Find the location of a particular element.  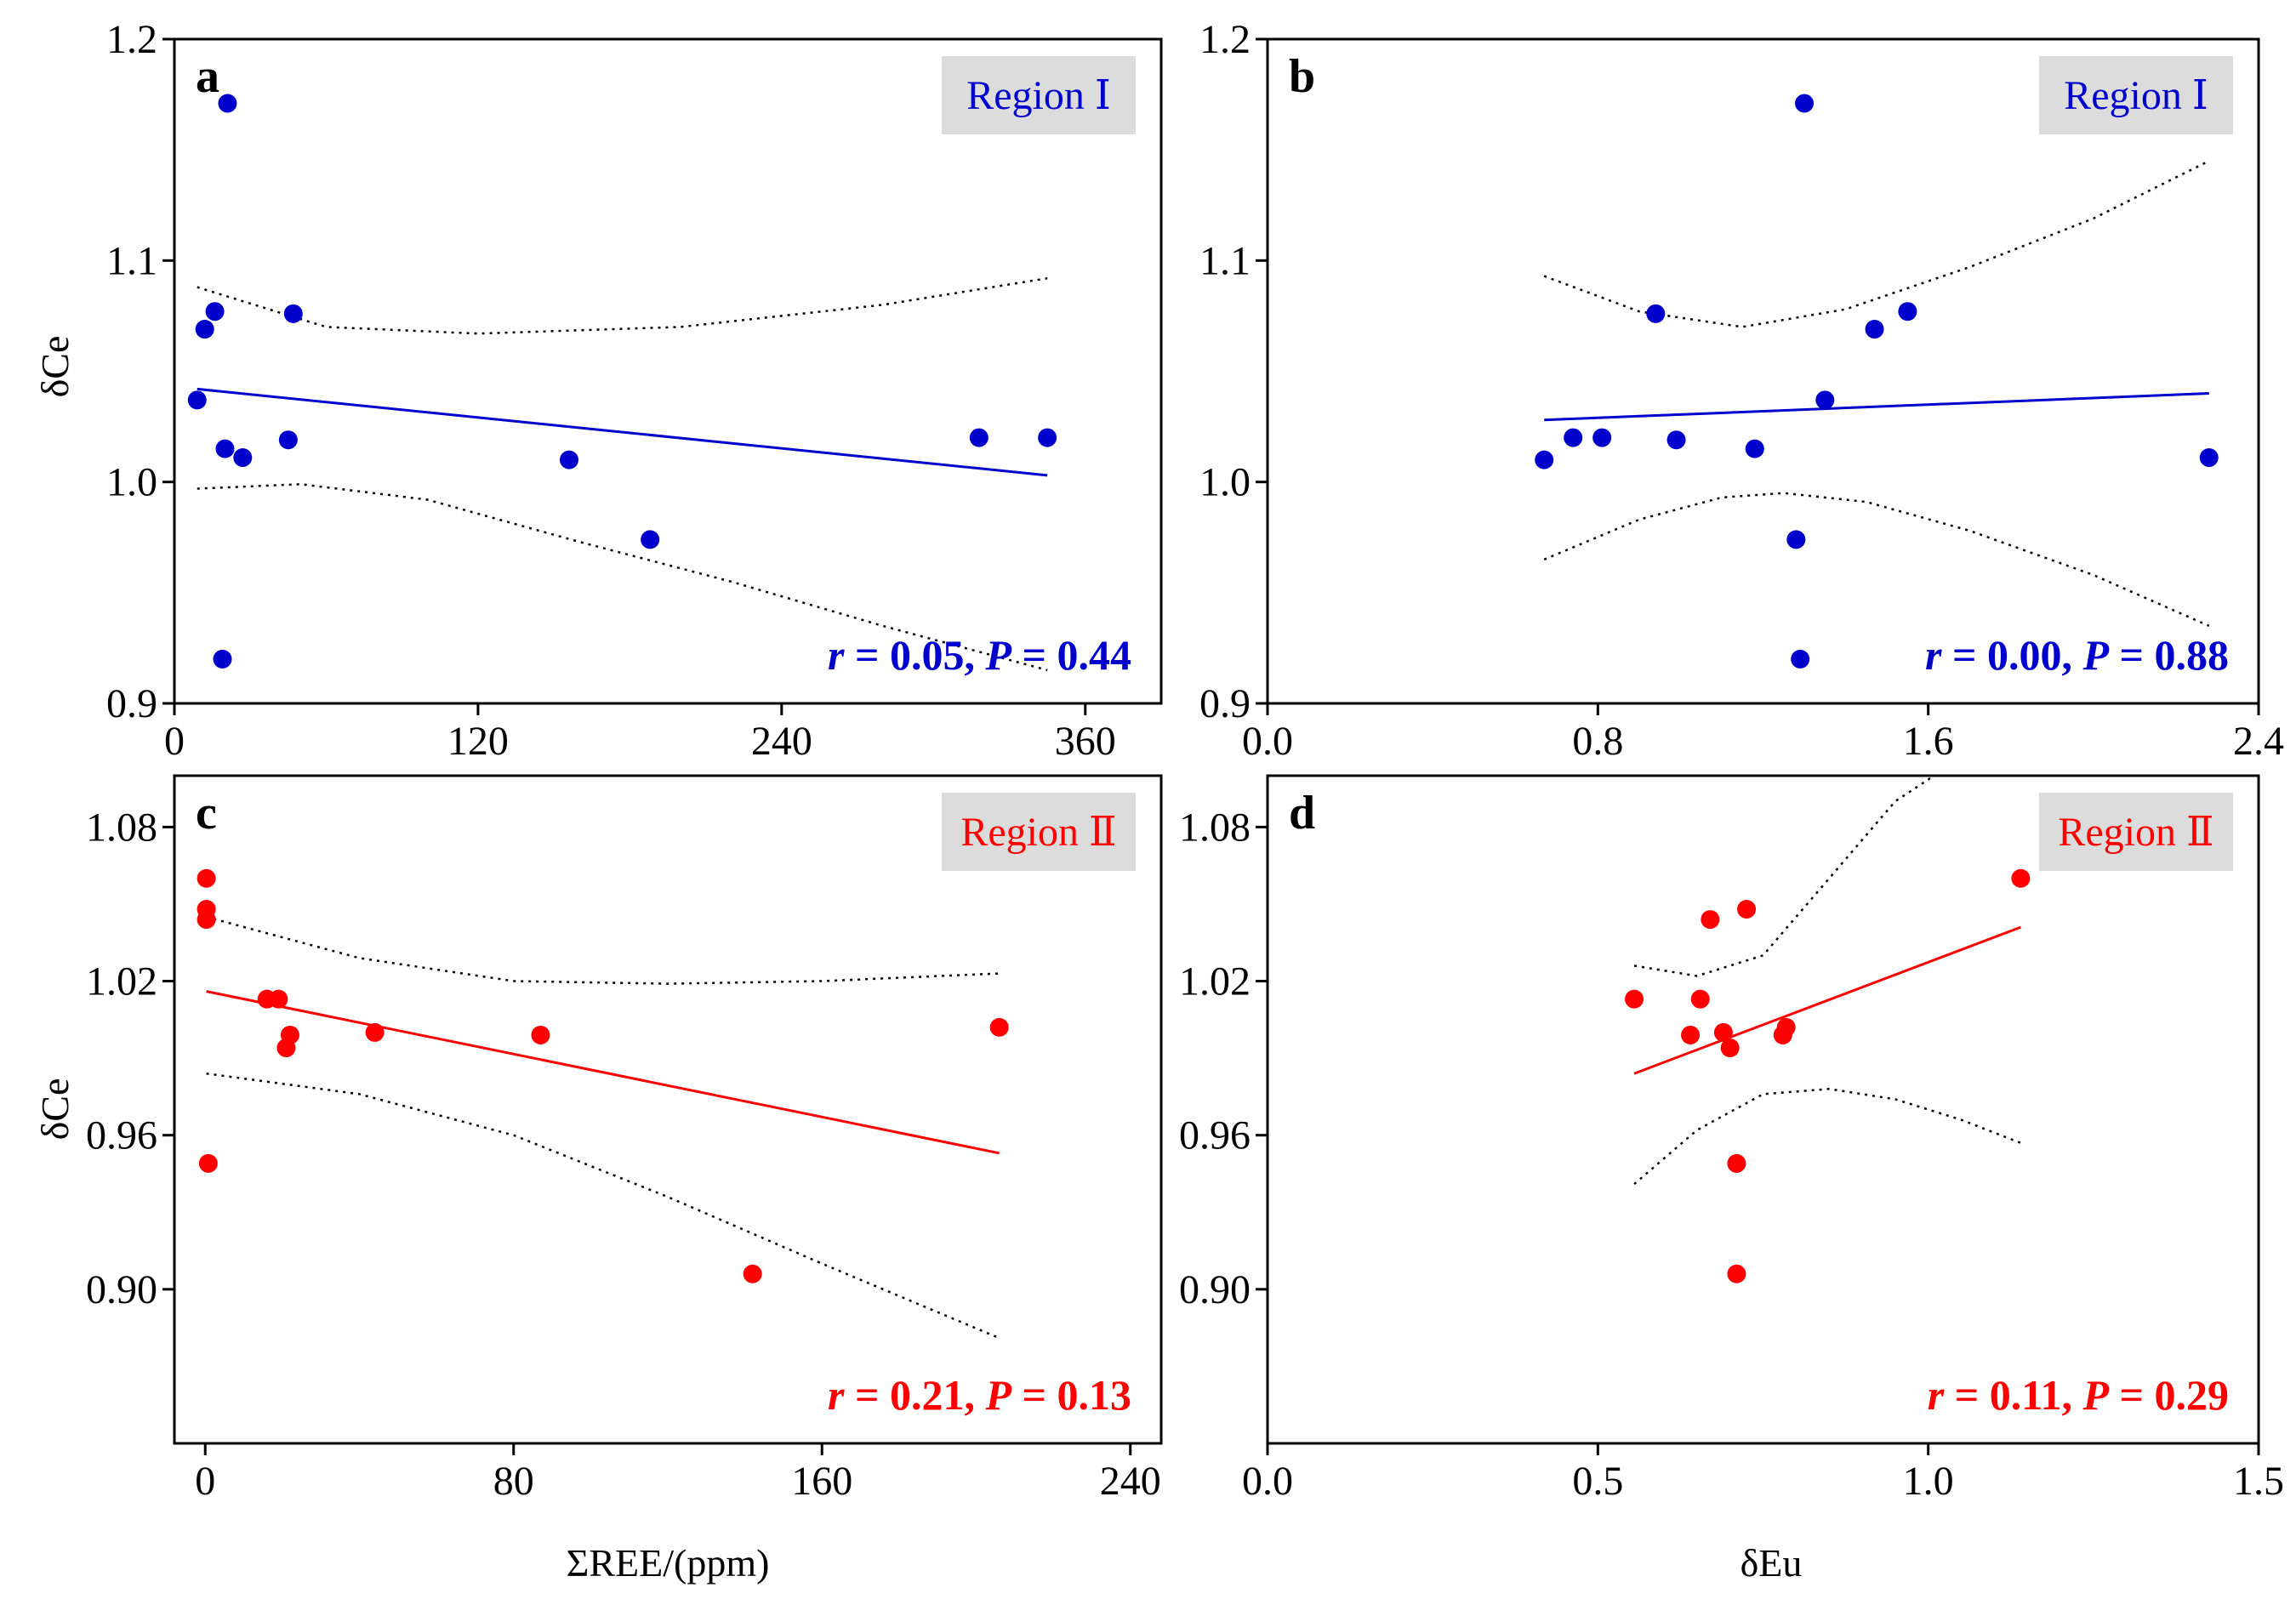

x-tick-label: 2.4 is located at coordinates (2258, 741).